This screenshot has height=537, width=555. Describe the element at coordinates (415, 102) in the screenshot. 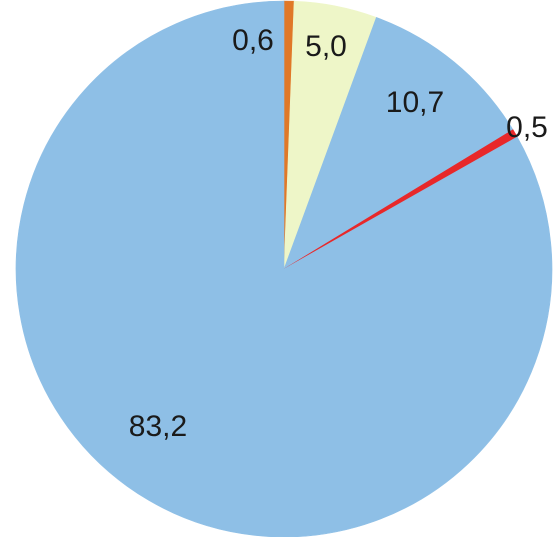

I see `pie-label-3: 10,7` at that location.